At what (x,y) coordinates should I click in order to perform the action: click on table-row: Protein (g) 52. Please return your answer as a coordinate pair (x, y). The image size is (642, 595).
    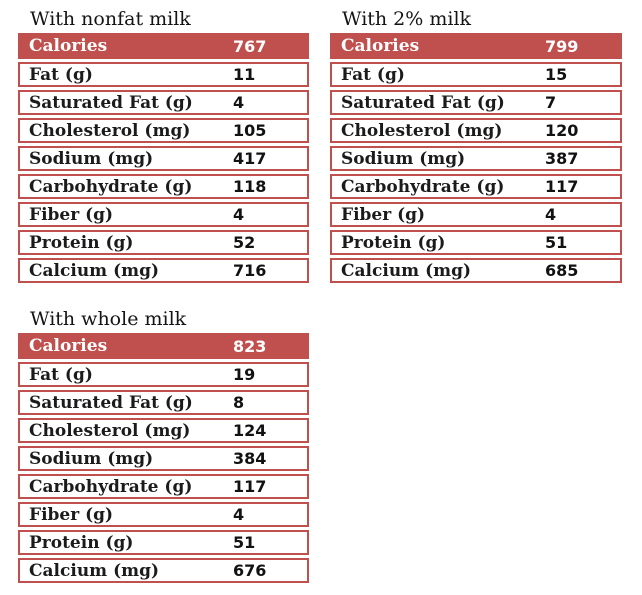
    Looking at the image, I should click on (163, 242).